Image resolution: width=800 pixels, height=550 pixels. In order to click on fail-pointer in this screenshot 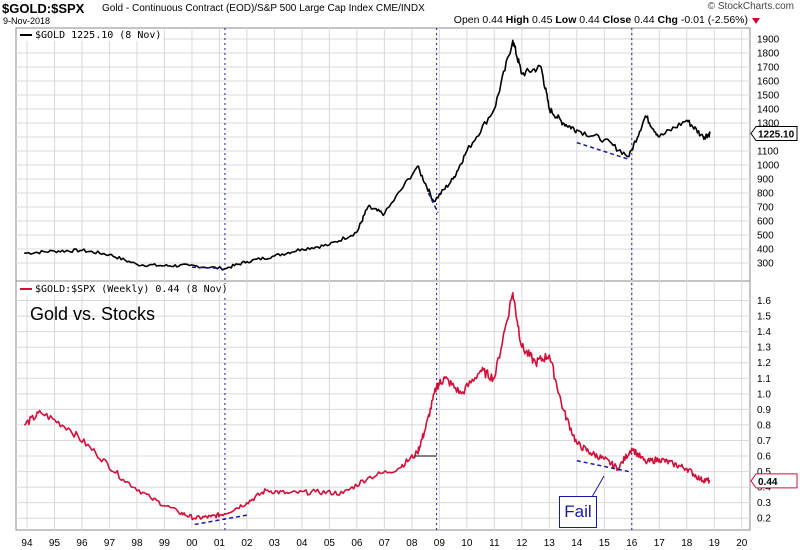, I will do `click(598, 486)`.